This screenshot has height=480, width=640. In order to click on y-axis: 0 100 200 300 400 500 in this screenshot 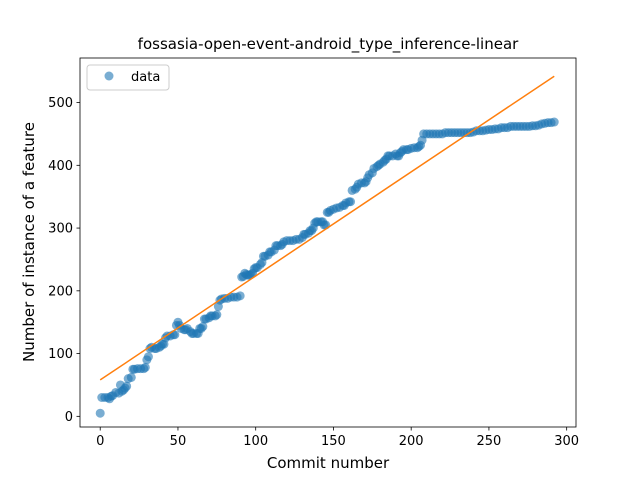, I will do `click(64, 260)`.